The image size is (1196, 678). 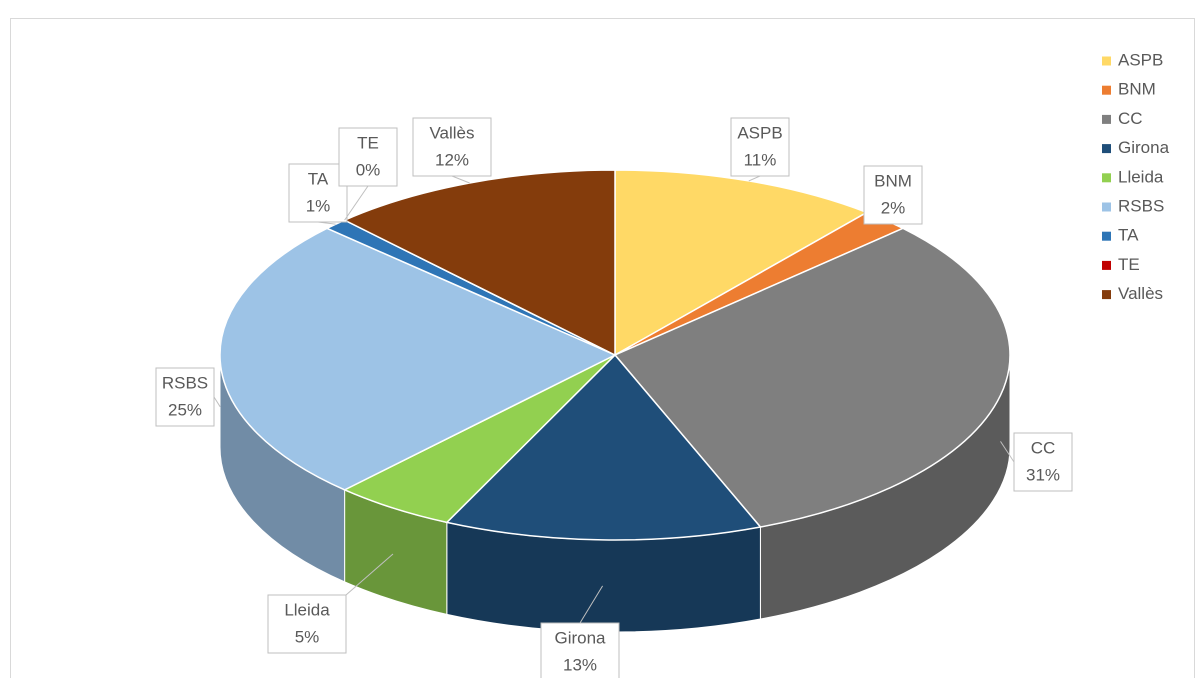 I want to click on data-label-value: 25%, so click(x=185, y=409).